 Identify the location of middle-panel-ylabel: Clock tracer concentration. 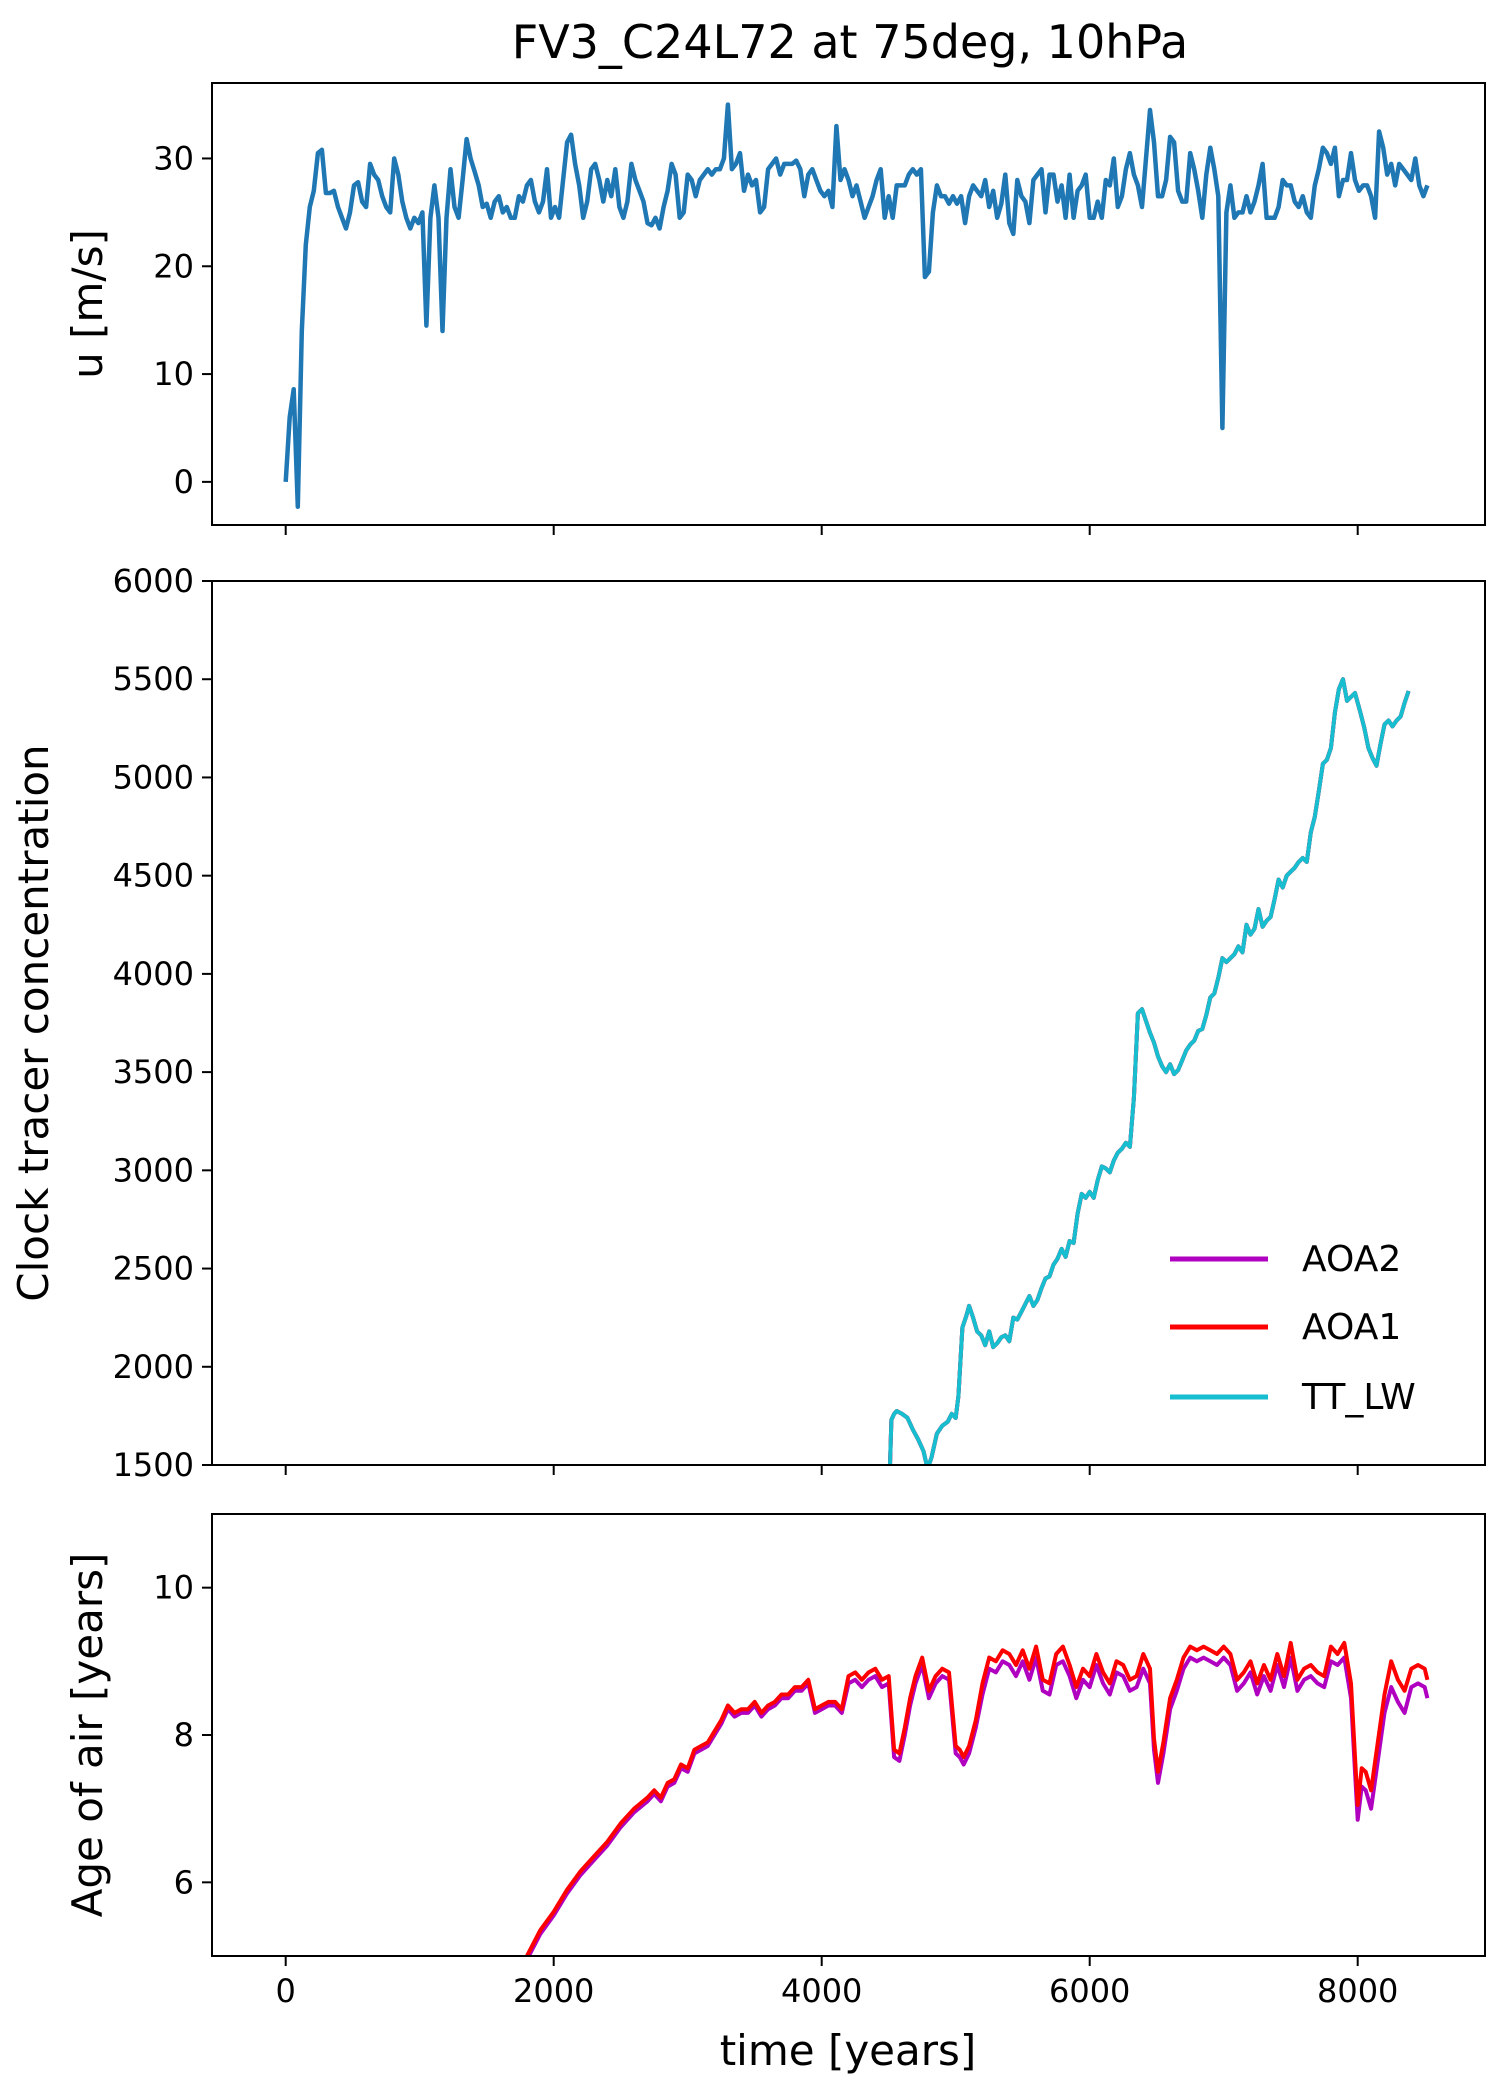
(33, 1022).